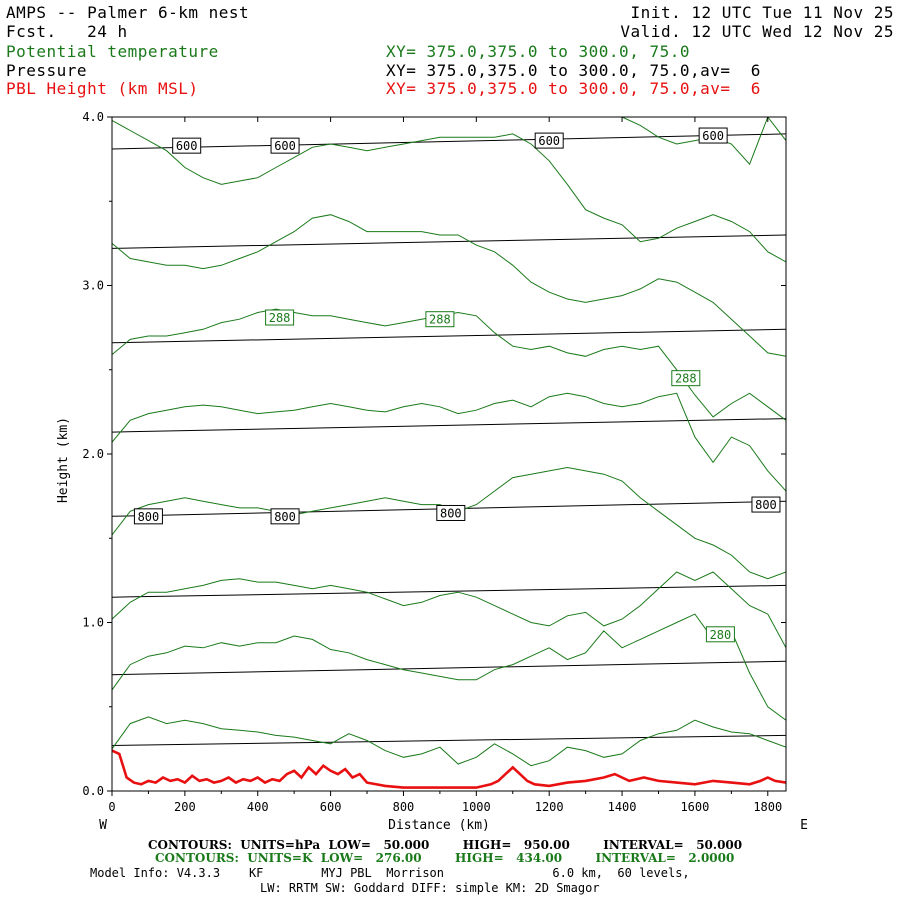 Image resolution: width=900 pixels, height=900 pixels. I want to click on x-tick-label: 1600, so click(694, 807).